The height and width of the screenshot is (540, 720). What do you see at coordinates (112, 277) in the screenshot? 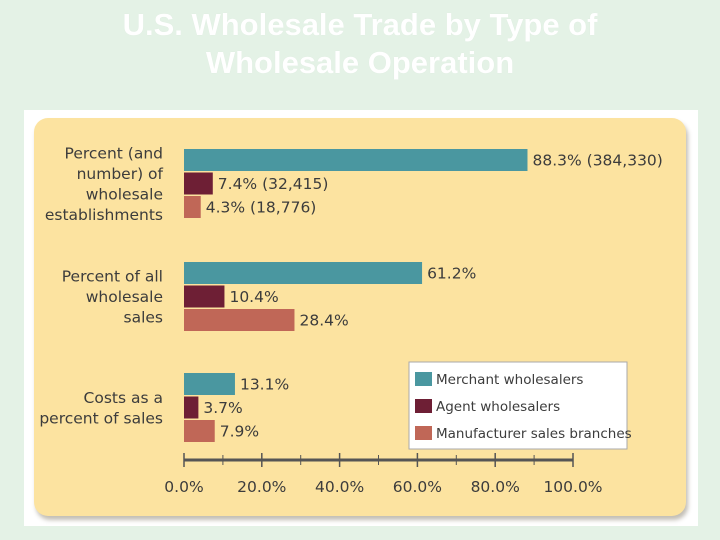
I see `category-label-2-line-1: Percent of all` at bounding box center [112, 277].